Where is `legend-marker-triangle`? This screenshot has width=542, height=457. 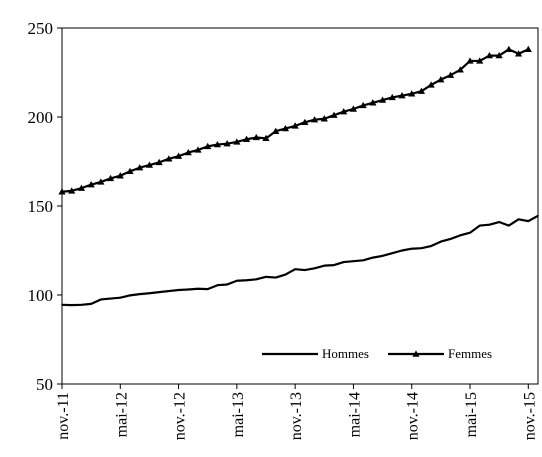 legend-marker-triangle is located at coordinates (416, 353).